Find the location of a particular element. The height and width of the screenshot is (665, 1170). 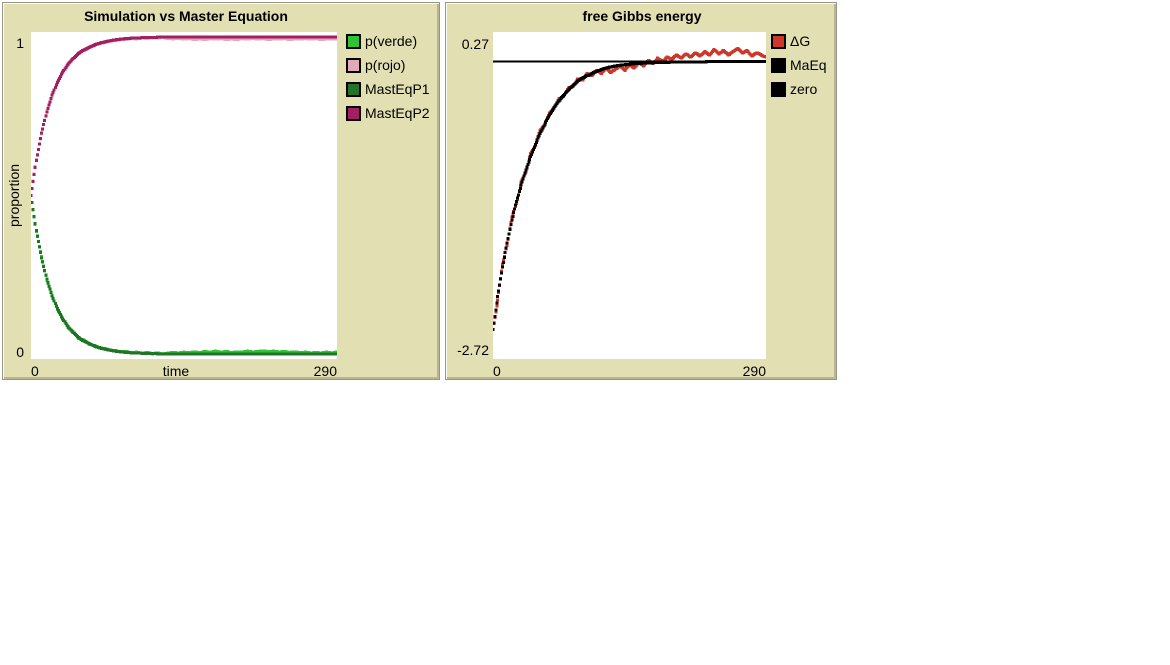

legend-item-p-rojo: p(rojo) is located at coordinates (388, 65).